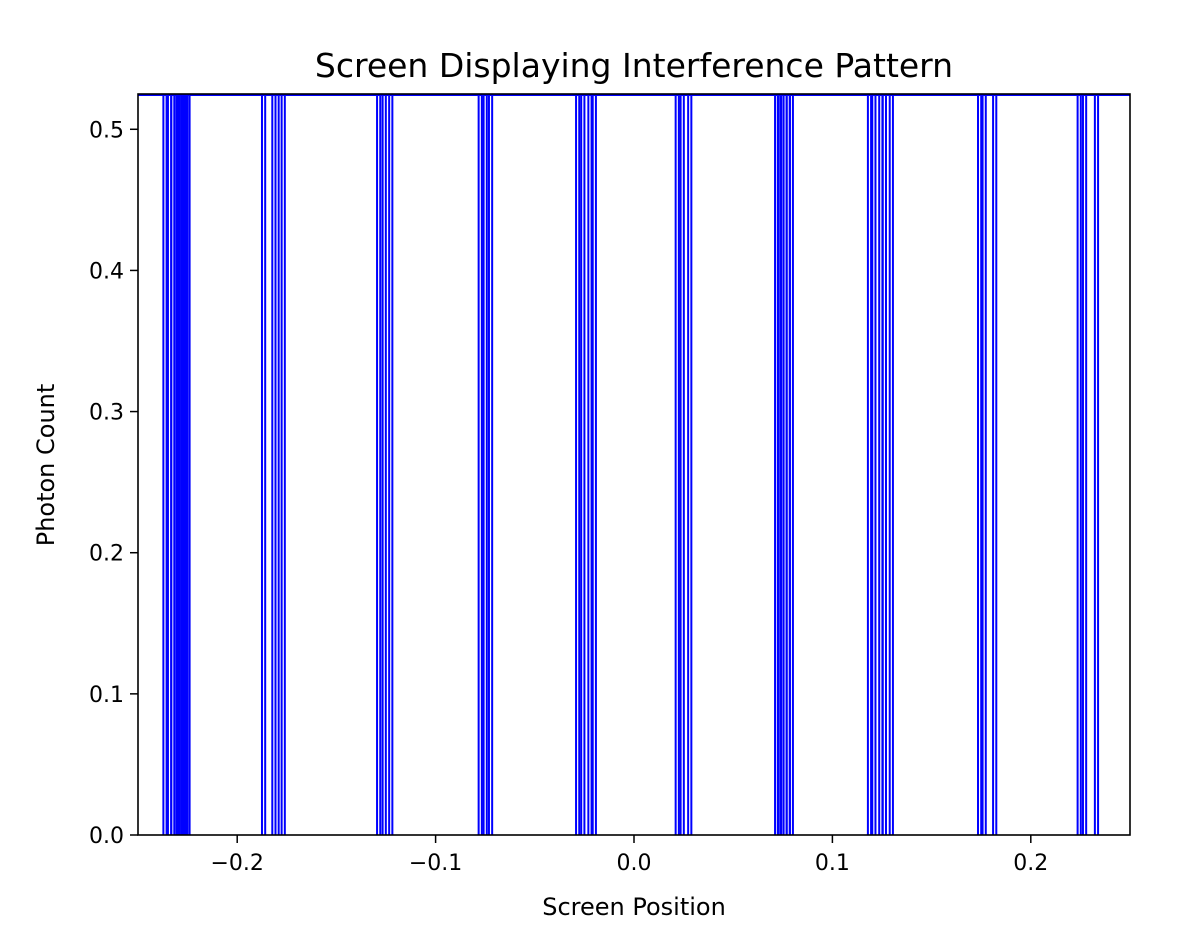 Image resolution: width=1196 pixels, height=926 pixels. I want to click on y-axis-label: Photon Count, so click(46, 465).